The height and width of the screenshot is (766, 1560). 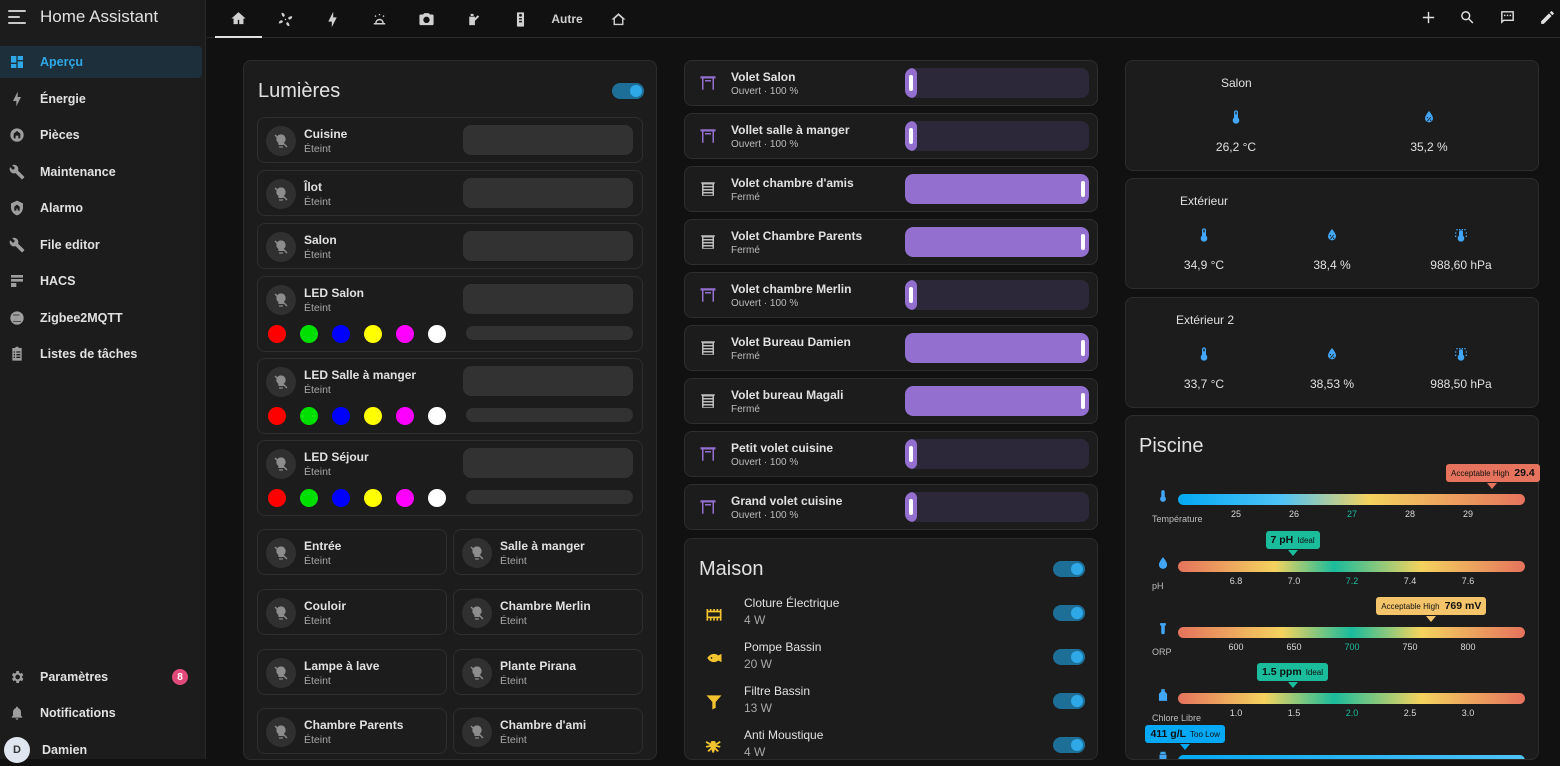 What do you see at coordinates (101, 281) in the screenshot?
I see `sidebar-item-hacs: HACS` at bounding box center [101, 281].